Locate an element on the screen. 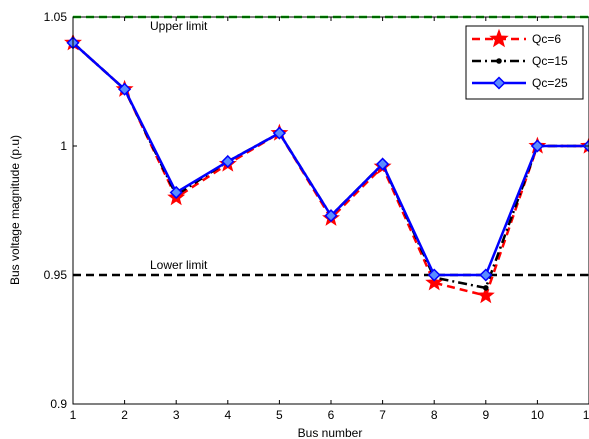 The width and height of the screenshot is (589, 439). reference-label-1: Upper limit is located at coordinates (179, 26).